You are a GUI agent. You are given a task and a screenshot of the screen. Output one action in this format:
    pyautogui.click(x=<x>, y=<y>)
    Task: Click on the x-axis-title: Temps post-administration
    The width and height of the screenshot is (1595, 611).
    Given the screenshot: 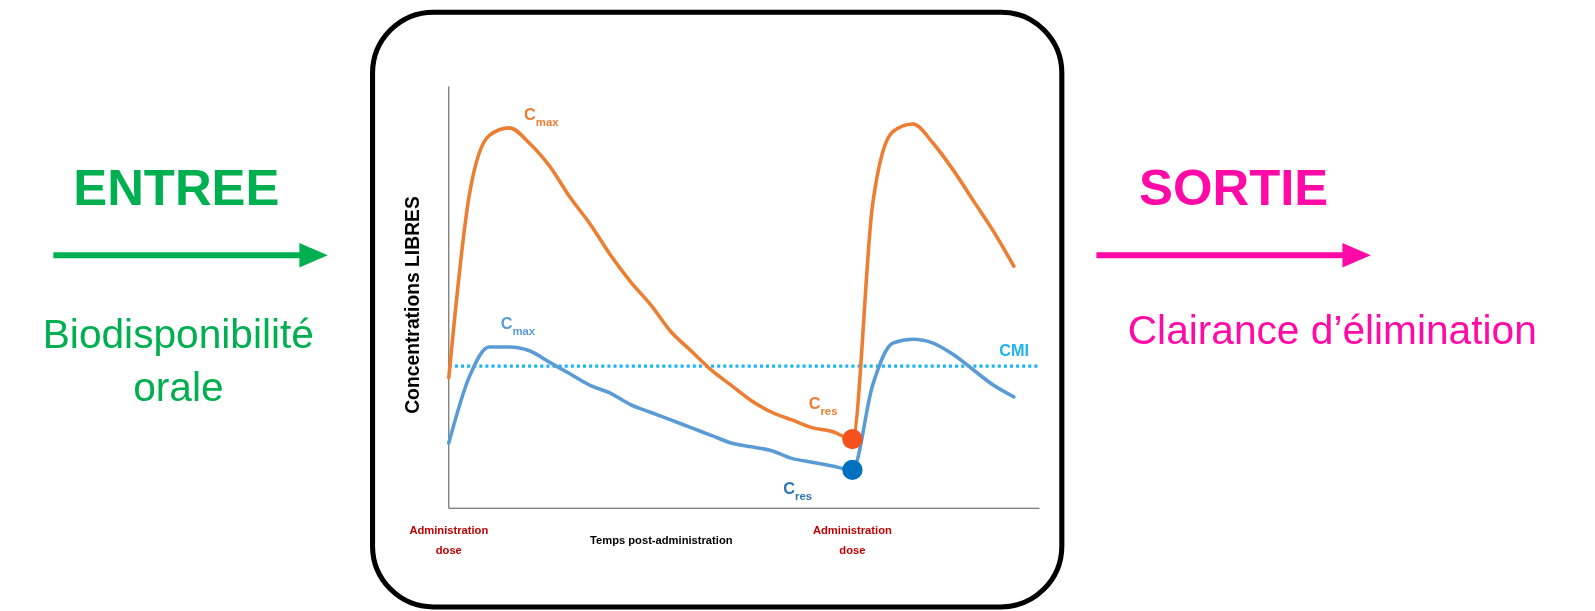 What is the action you would take?
    pyautogui.click(x=661, y=539)
    